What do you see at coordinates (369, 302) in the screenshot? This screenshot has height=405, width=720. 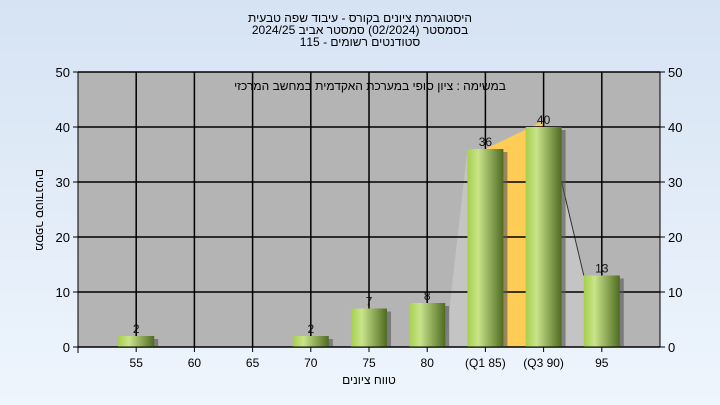 I see `bar-value-label: 7` at bounding box center [369, 302].